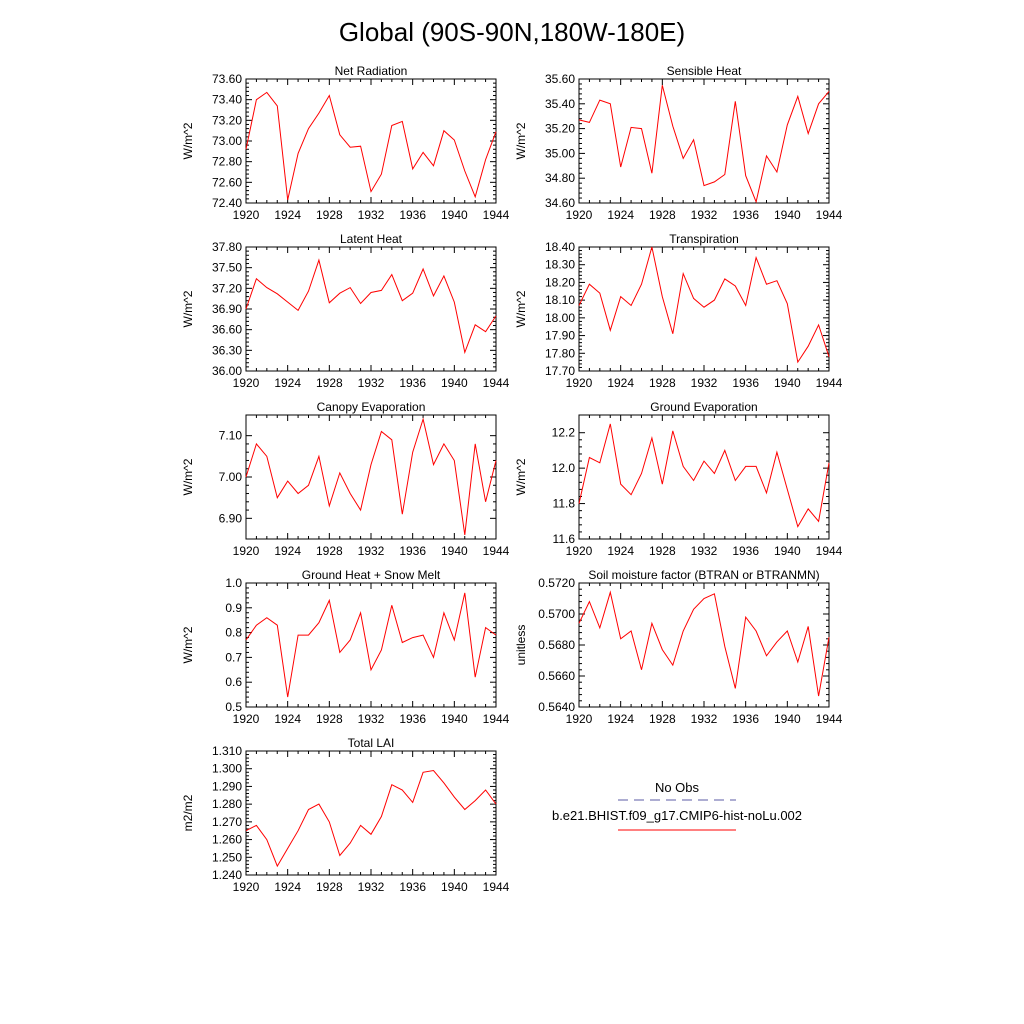 Image resolution: width=1024 pixels, height=1024 pixels. What do you see at coordinates (371, 743) in the screenshot?
I see `panel-title: Total LAI` at bounding box center [371, 743].